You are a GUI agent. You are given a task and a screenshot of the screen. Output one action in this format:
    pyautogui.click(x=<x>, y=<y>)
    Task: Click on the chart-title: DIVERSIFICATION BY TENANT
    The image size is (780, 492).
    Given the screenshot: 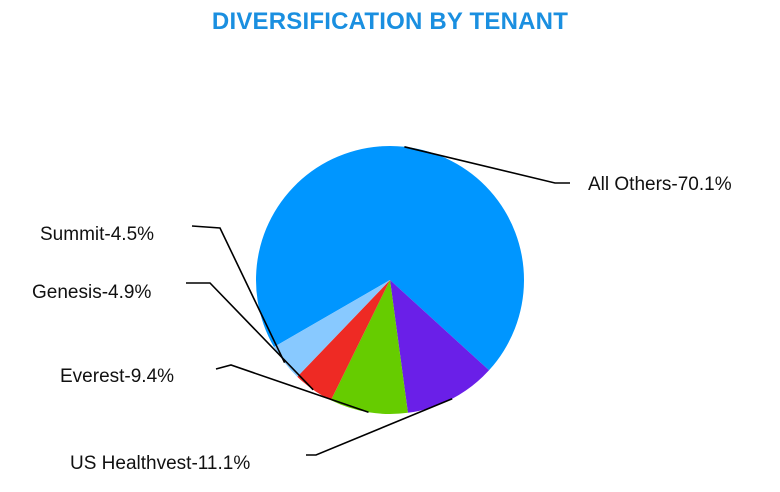 What is the action you would take?
    pyautogui.click(x=390, y=21)
    